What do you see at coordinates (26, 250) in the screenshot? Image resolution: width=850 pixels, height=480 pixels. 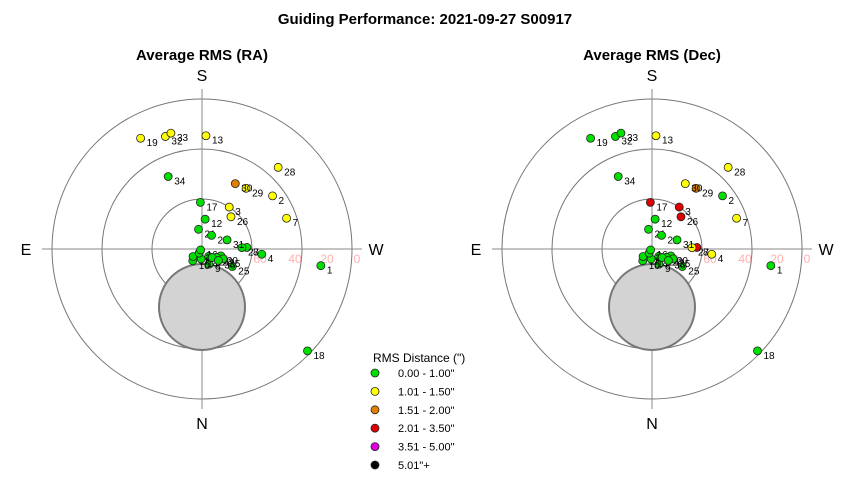 I see `direction-left: E` at bounding box center [26, 250].